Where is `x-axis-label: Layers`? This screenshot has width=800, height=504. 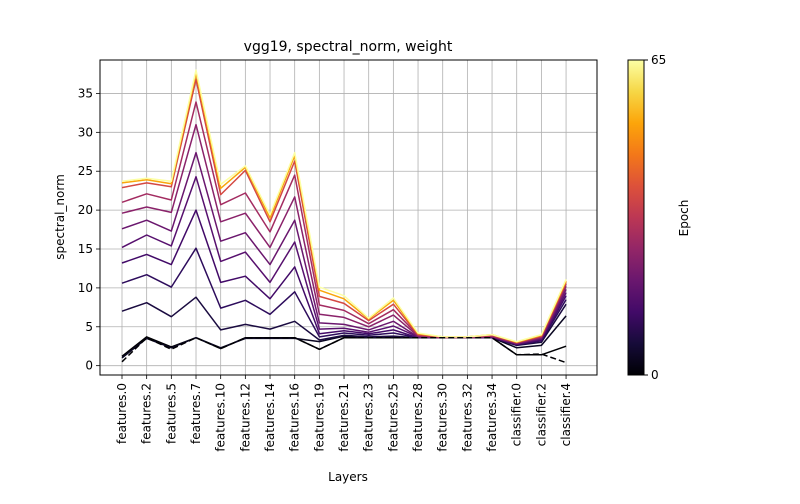 x-axis-label: Layers is located at coordinates (348, 477).